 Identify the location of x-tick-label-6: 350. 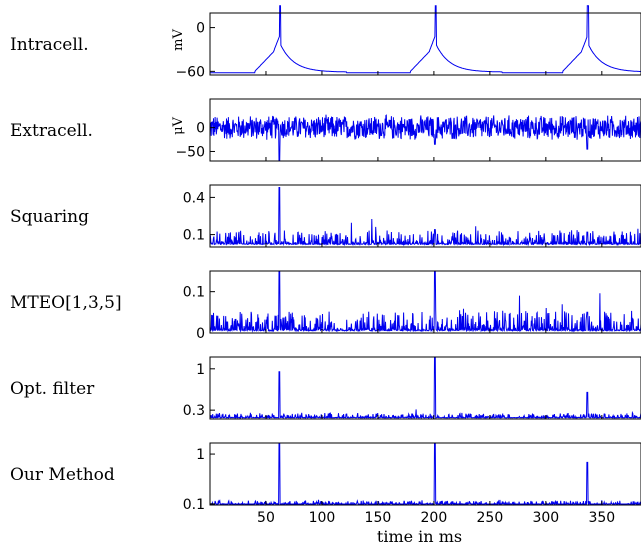
(601, 518).